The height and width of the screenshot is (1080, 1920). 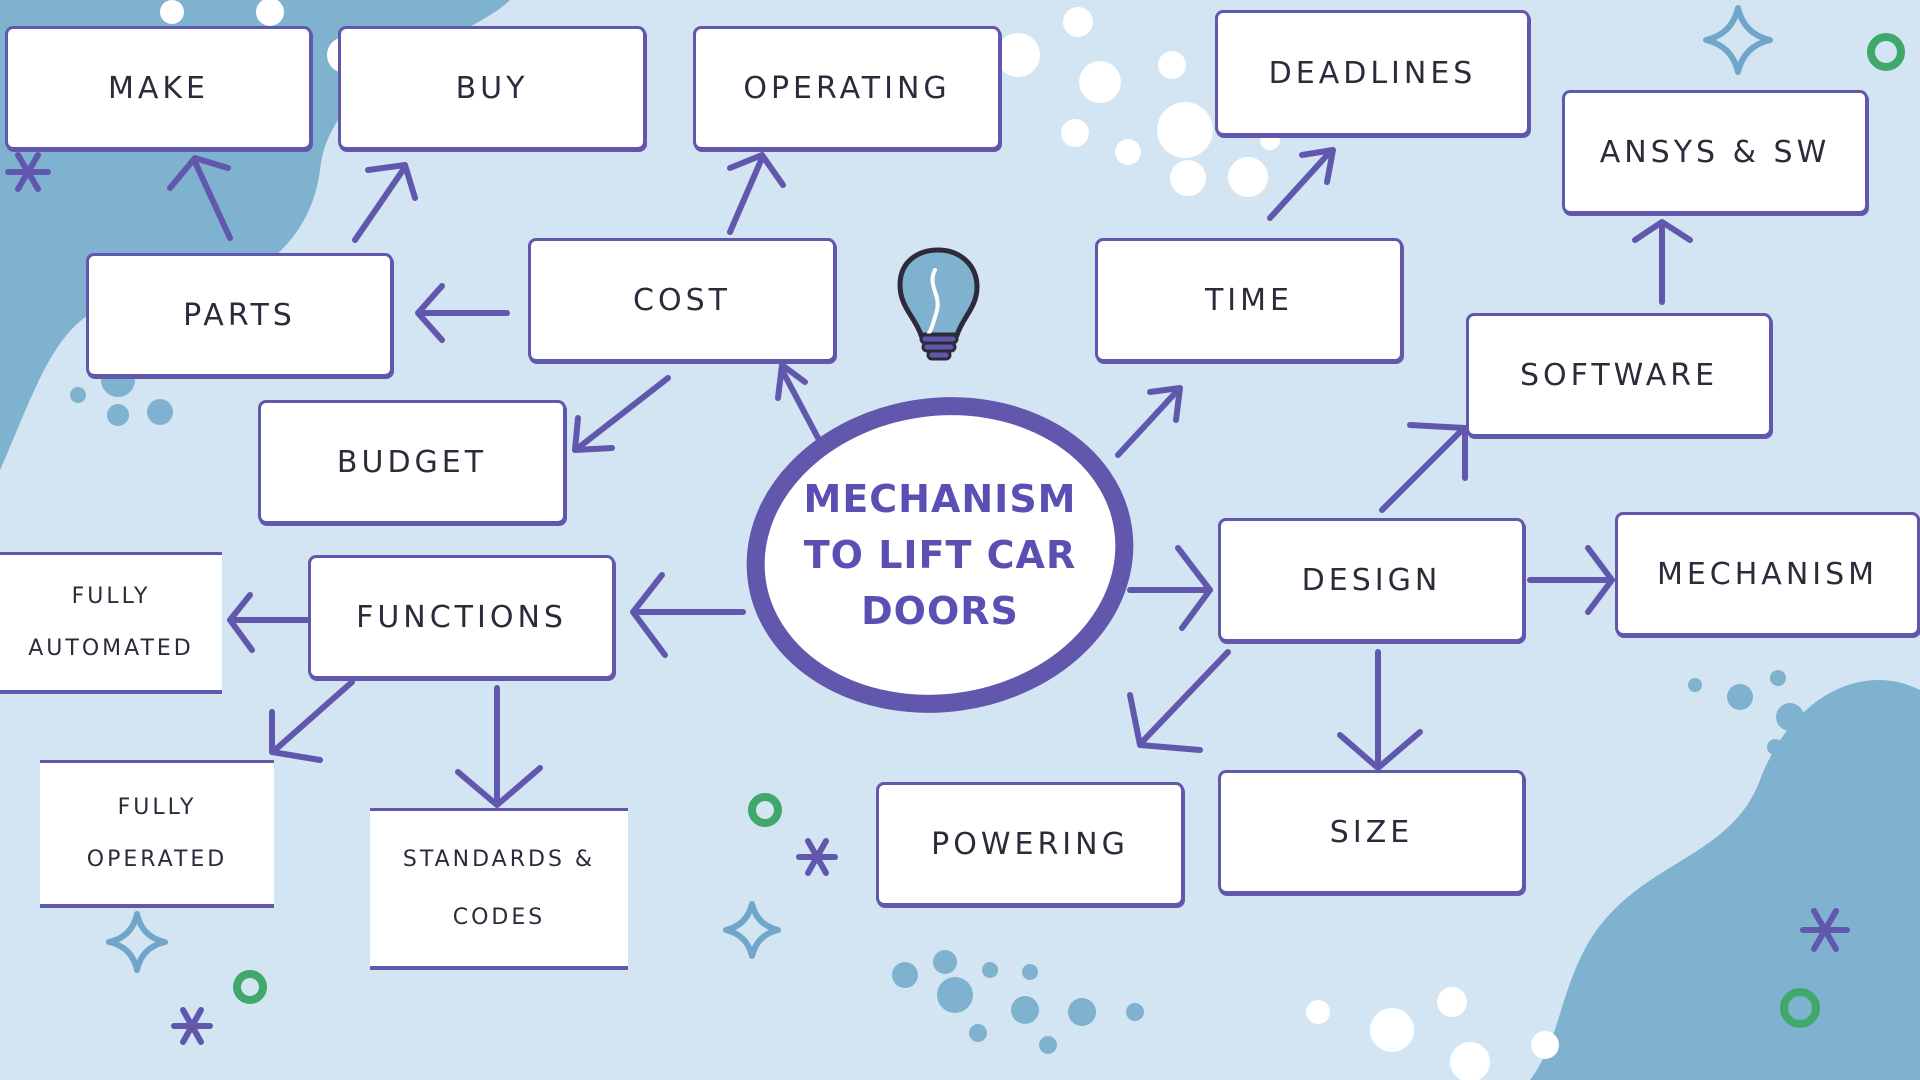 What do you see at coordinates (270, 622) in the screenshot?
I see `arrow-functions-automated` at bounding box center [270, 622].